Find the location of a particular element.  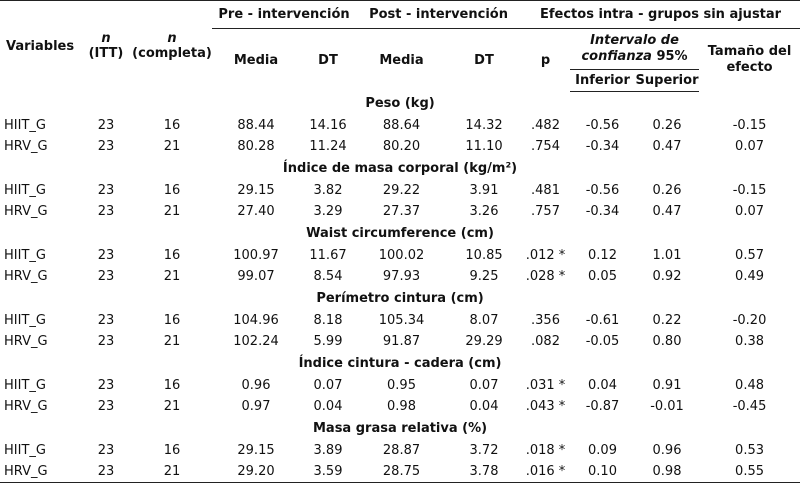

ci-lower-cell: -0.87 is located at coordinates (602, 406).